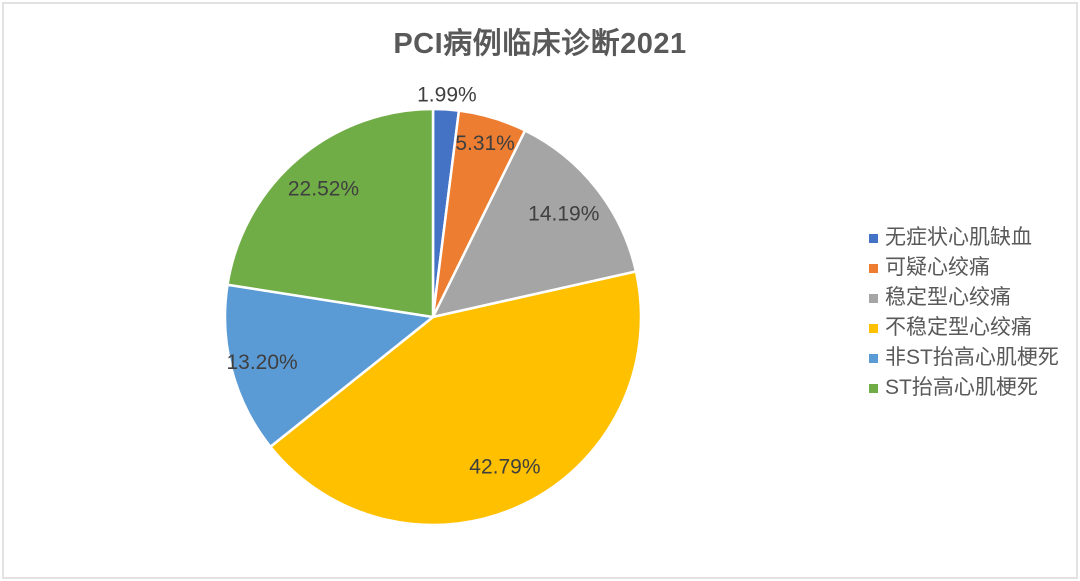  I want to click on legend-item-5: 非ST抬高心肌梗死, so click(964, 358).